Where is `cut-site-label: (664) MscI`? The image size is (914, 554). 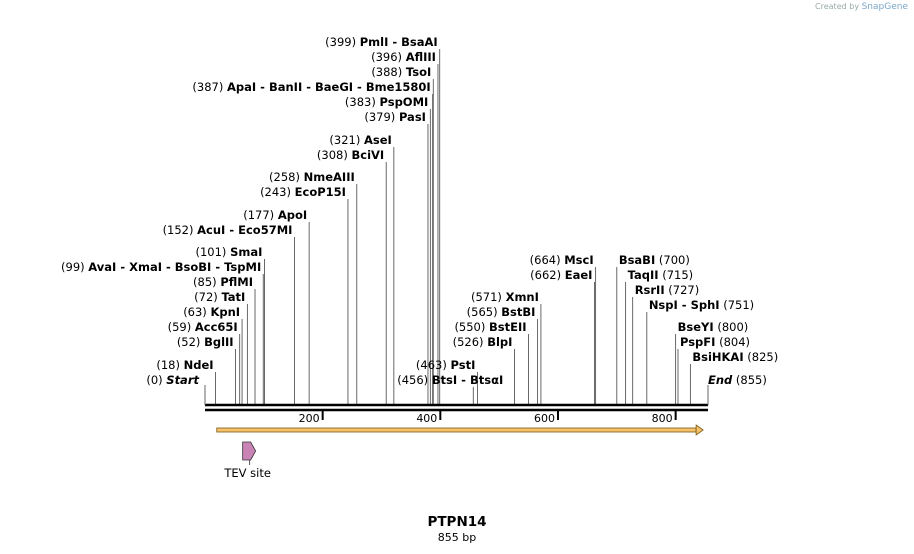
cut-site-label: (664) MscI is located at coordinates (562, 260).